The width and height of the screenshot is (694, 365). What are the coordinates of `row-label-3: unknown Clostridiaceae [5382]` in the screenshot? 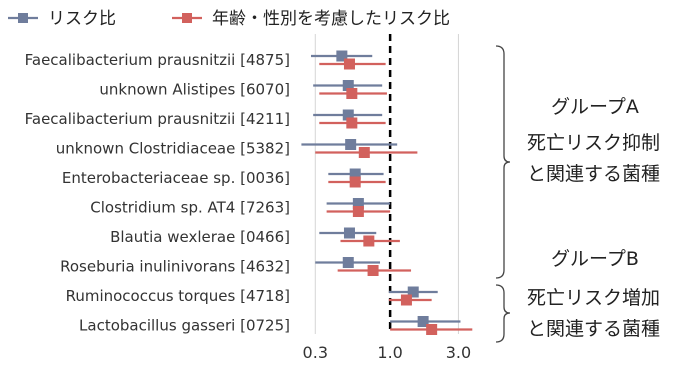 It's located at (173, 149).